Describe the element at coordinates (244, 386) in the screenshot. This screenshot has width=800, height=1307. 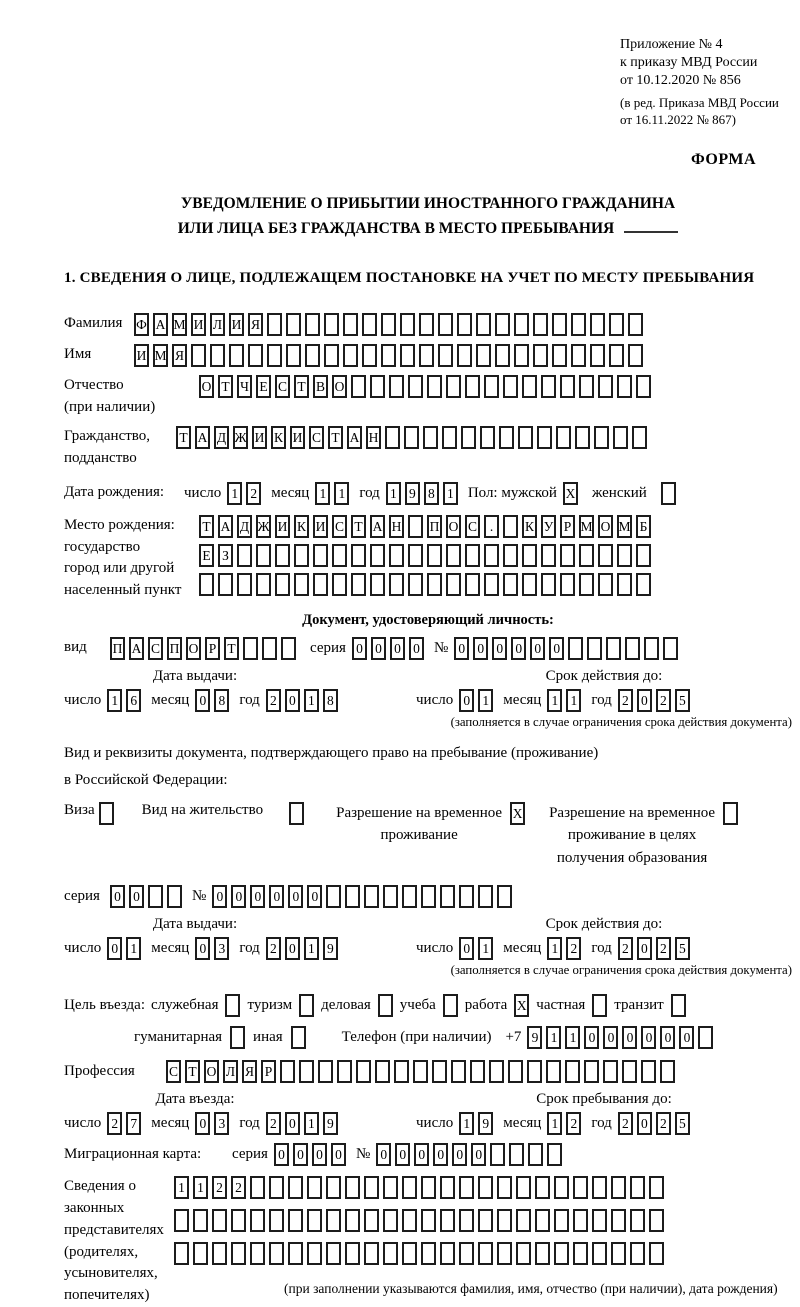
I see `form-cell: Ч` at that location.